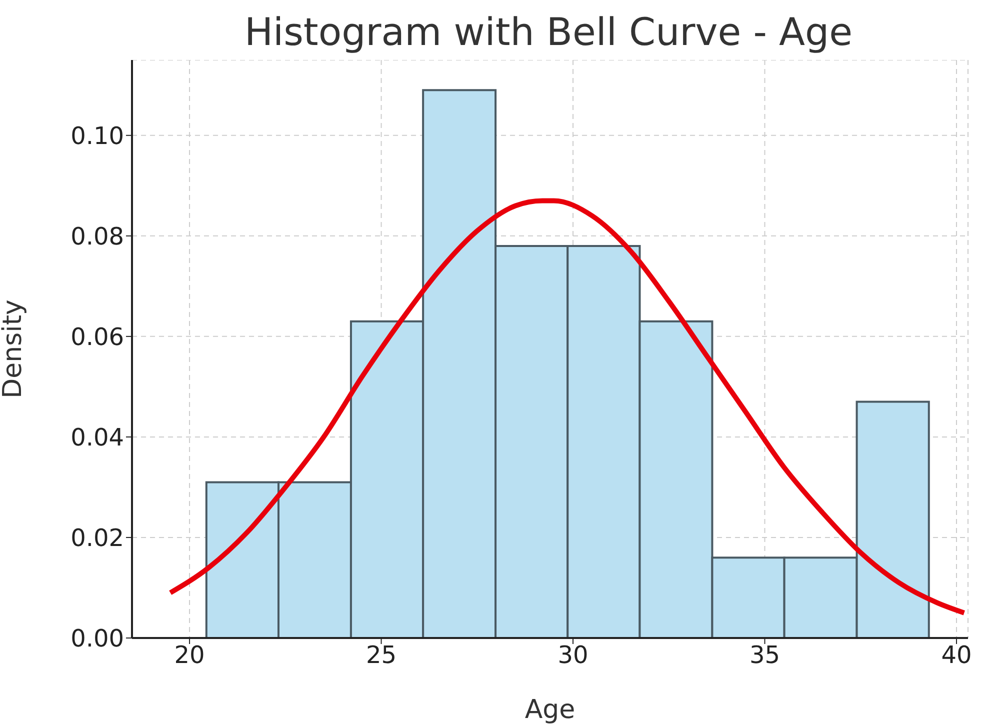  What do you see at coordinates (97, 437) in the screenshot?
I see `y-tick-label: 0.04` at bounding box center [97, 437].